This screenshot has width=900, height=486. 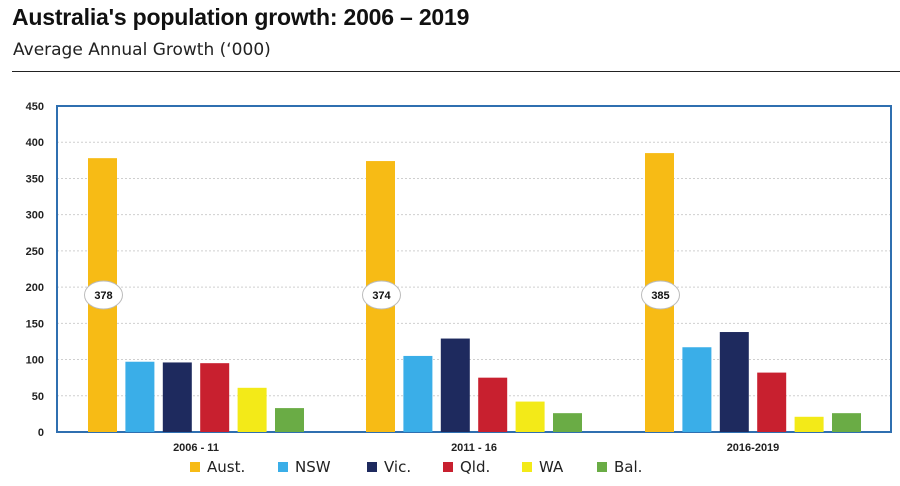 I want to click on x-tick-label: 2011 - 16, so click(x=474, y=448).